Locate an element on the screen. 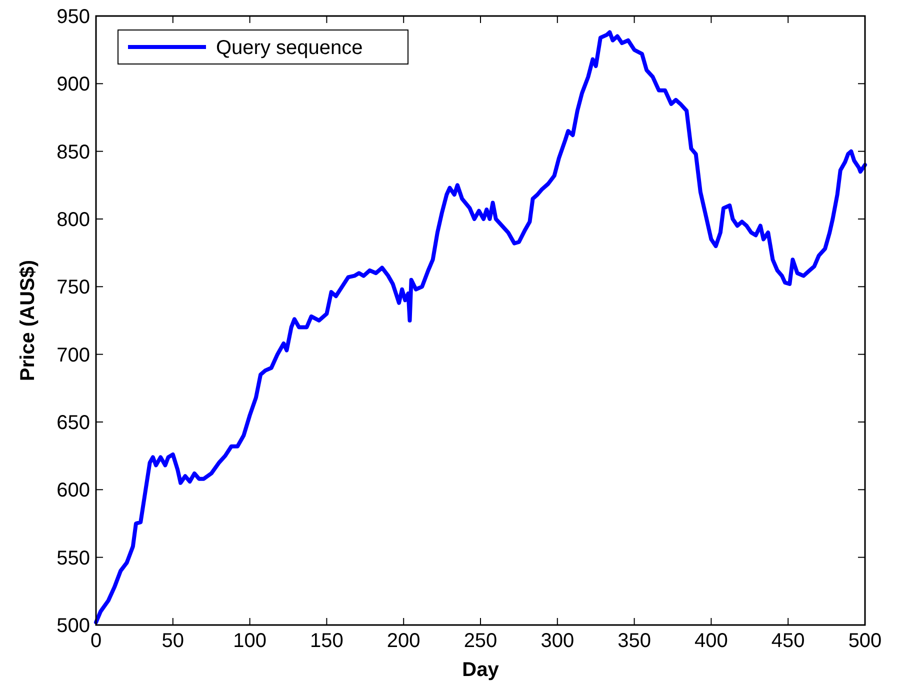 This screenshot has height=695, width=901. legend-label: Query sequence is located at coordinates (289, 48).